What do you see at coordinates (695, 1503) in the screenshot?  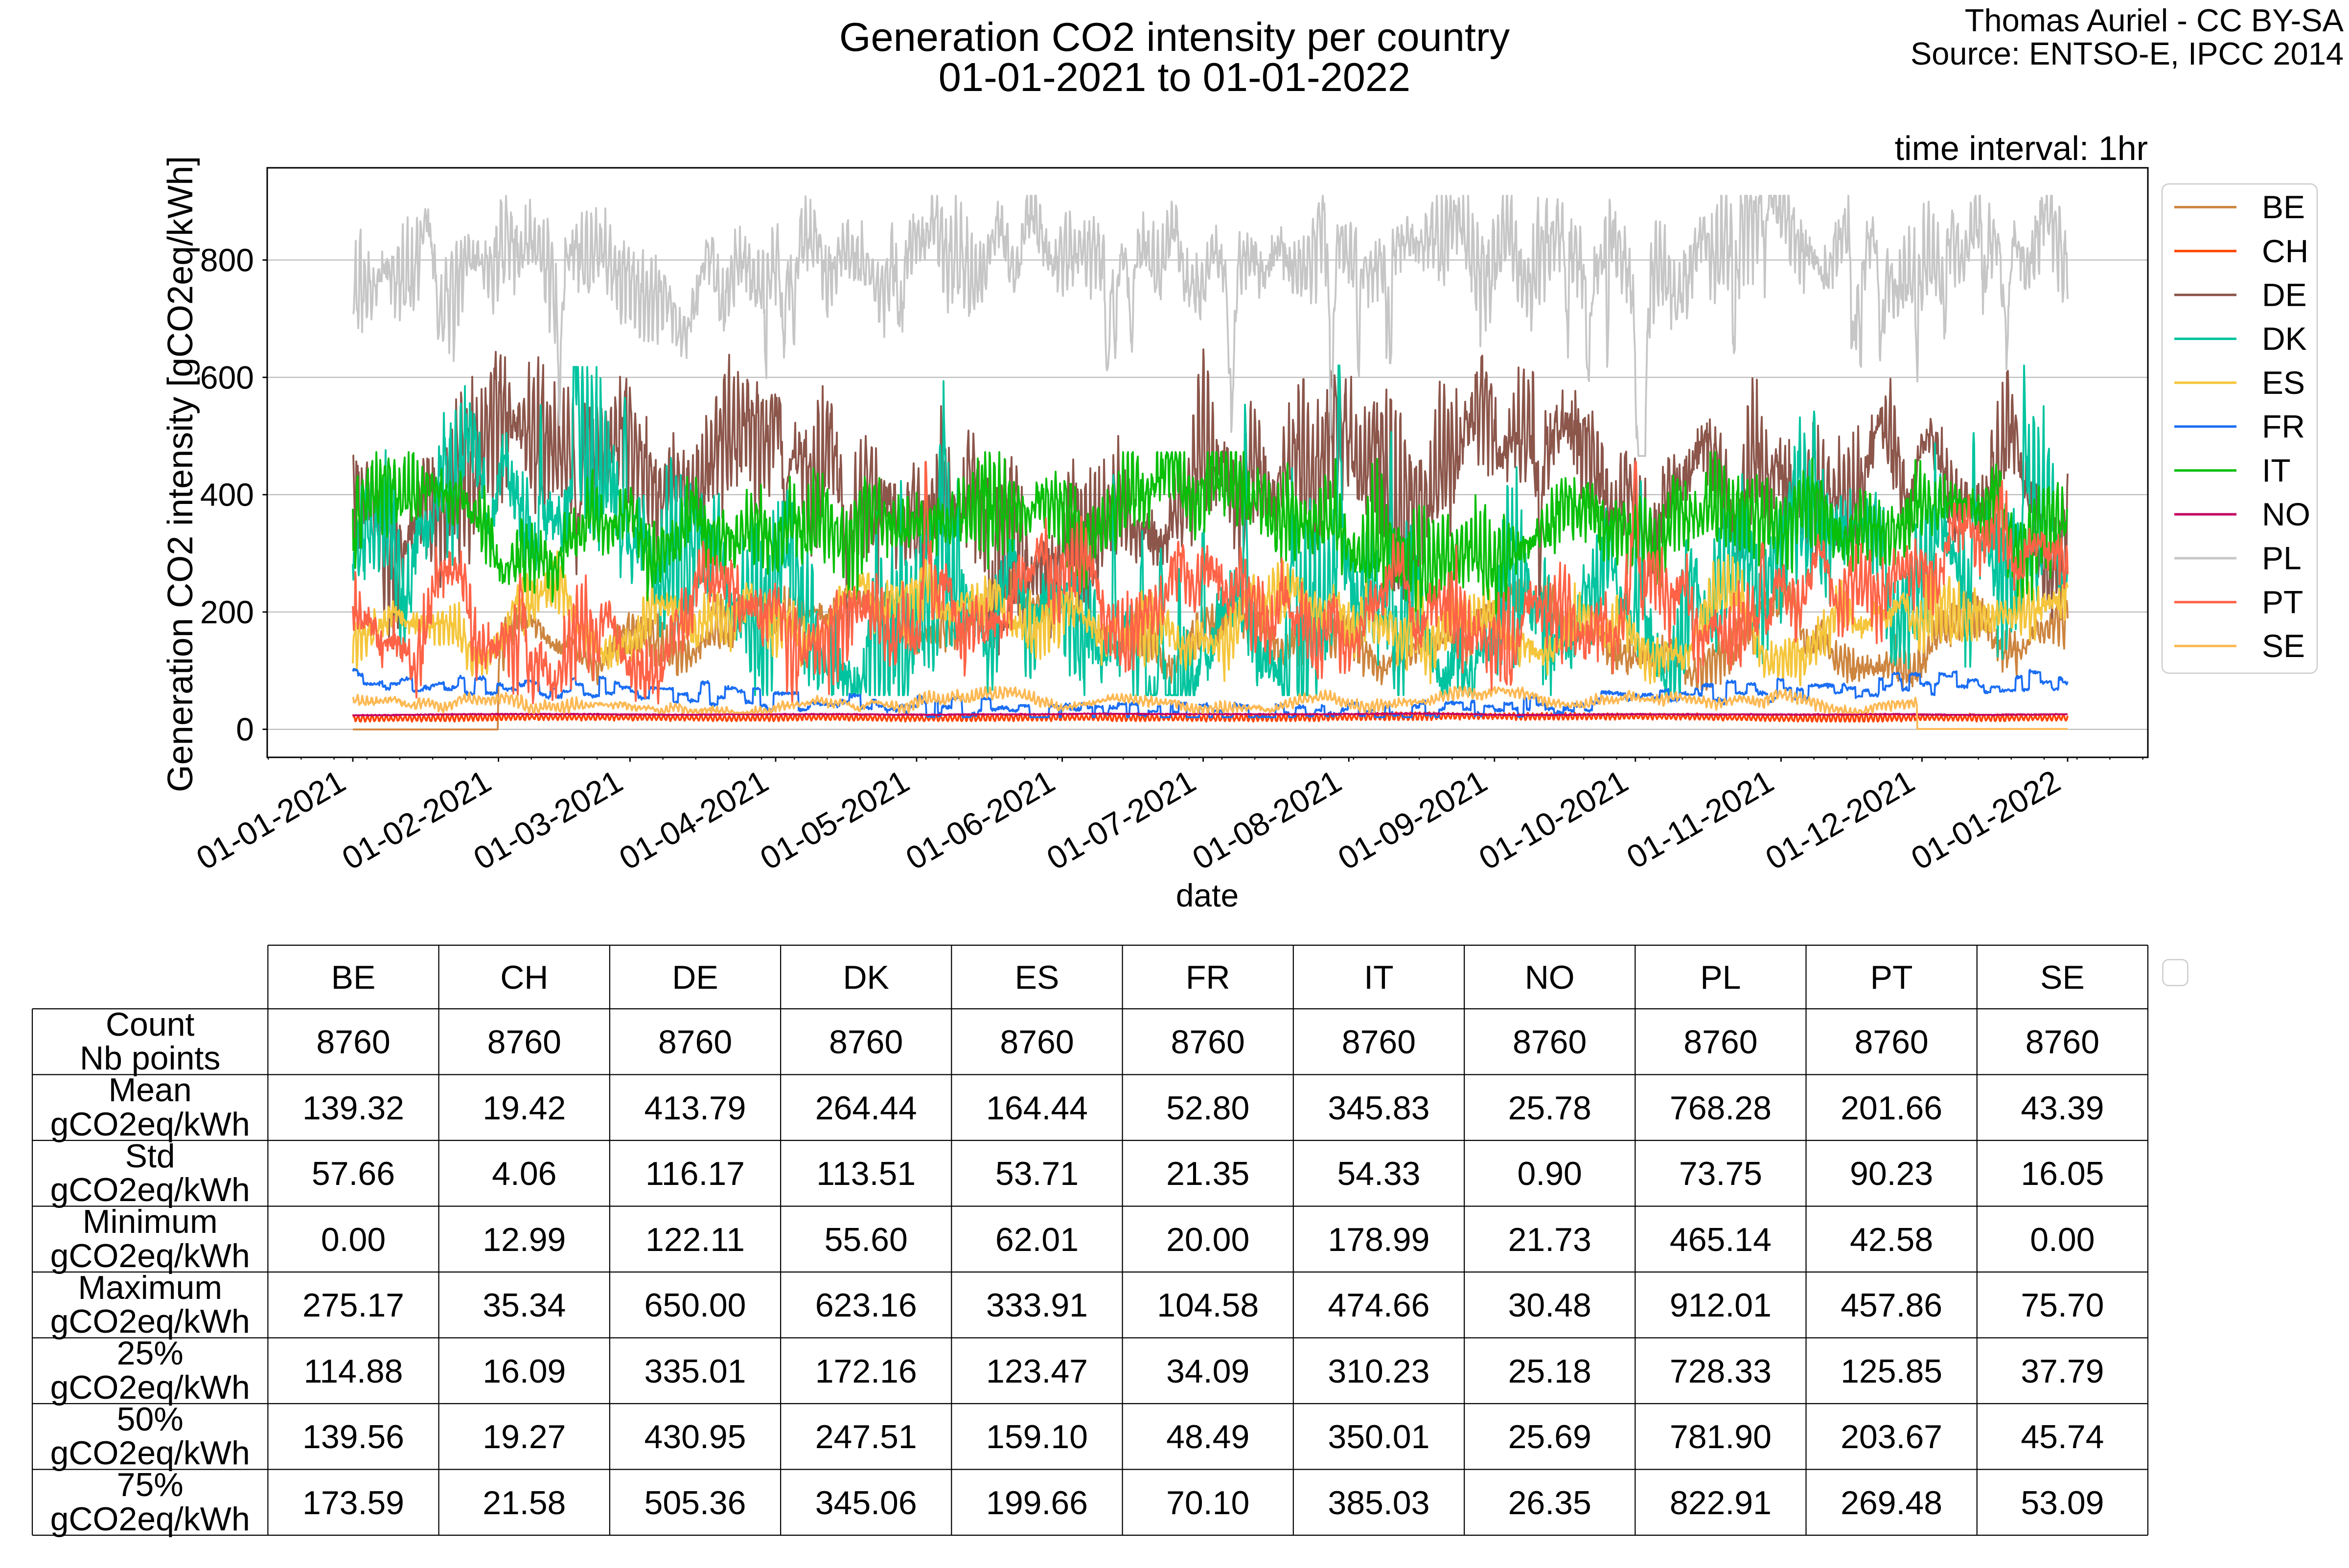 I see `svg-text: 505.36` at bounding box center [695, 1503].